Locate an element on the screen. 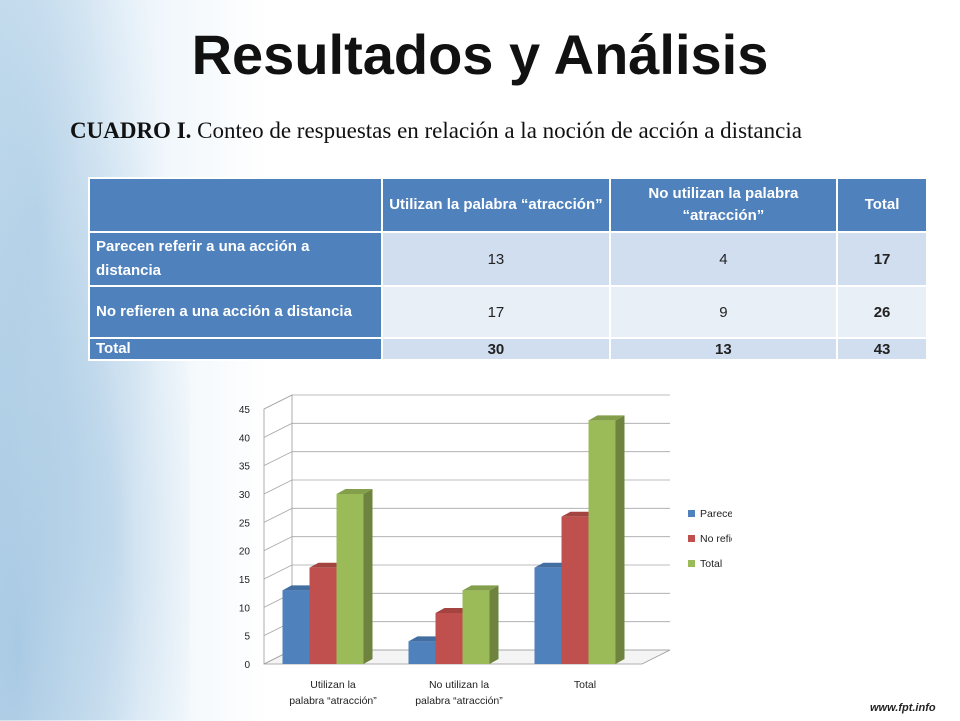 This screenshot has width=960, height=721. y-tick-label: 20 is located at coordinates (245, 552).